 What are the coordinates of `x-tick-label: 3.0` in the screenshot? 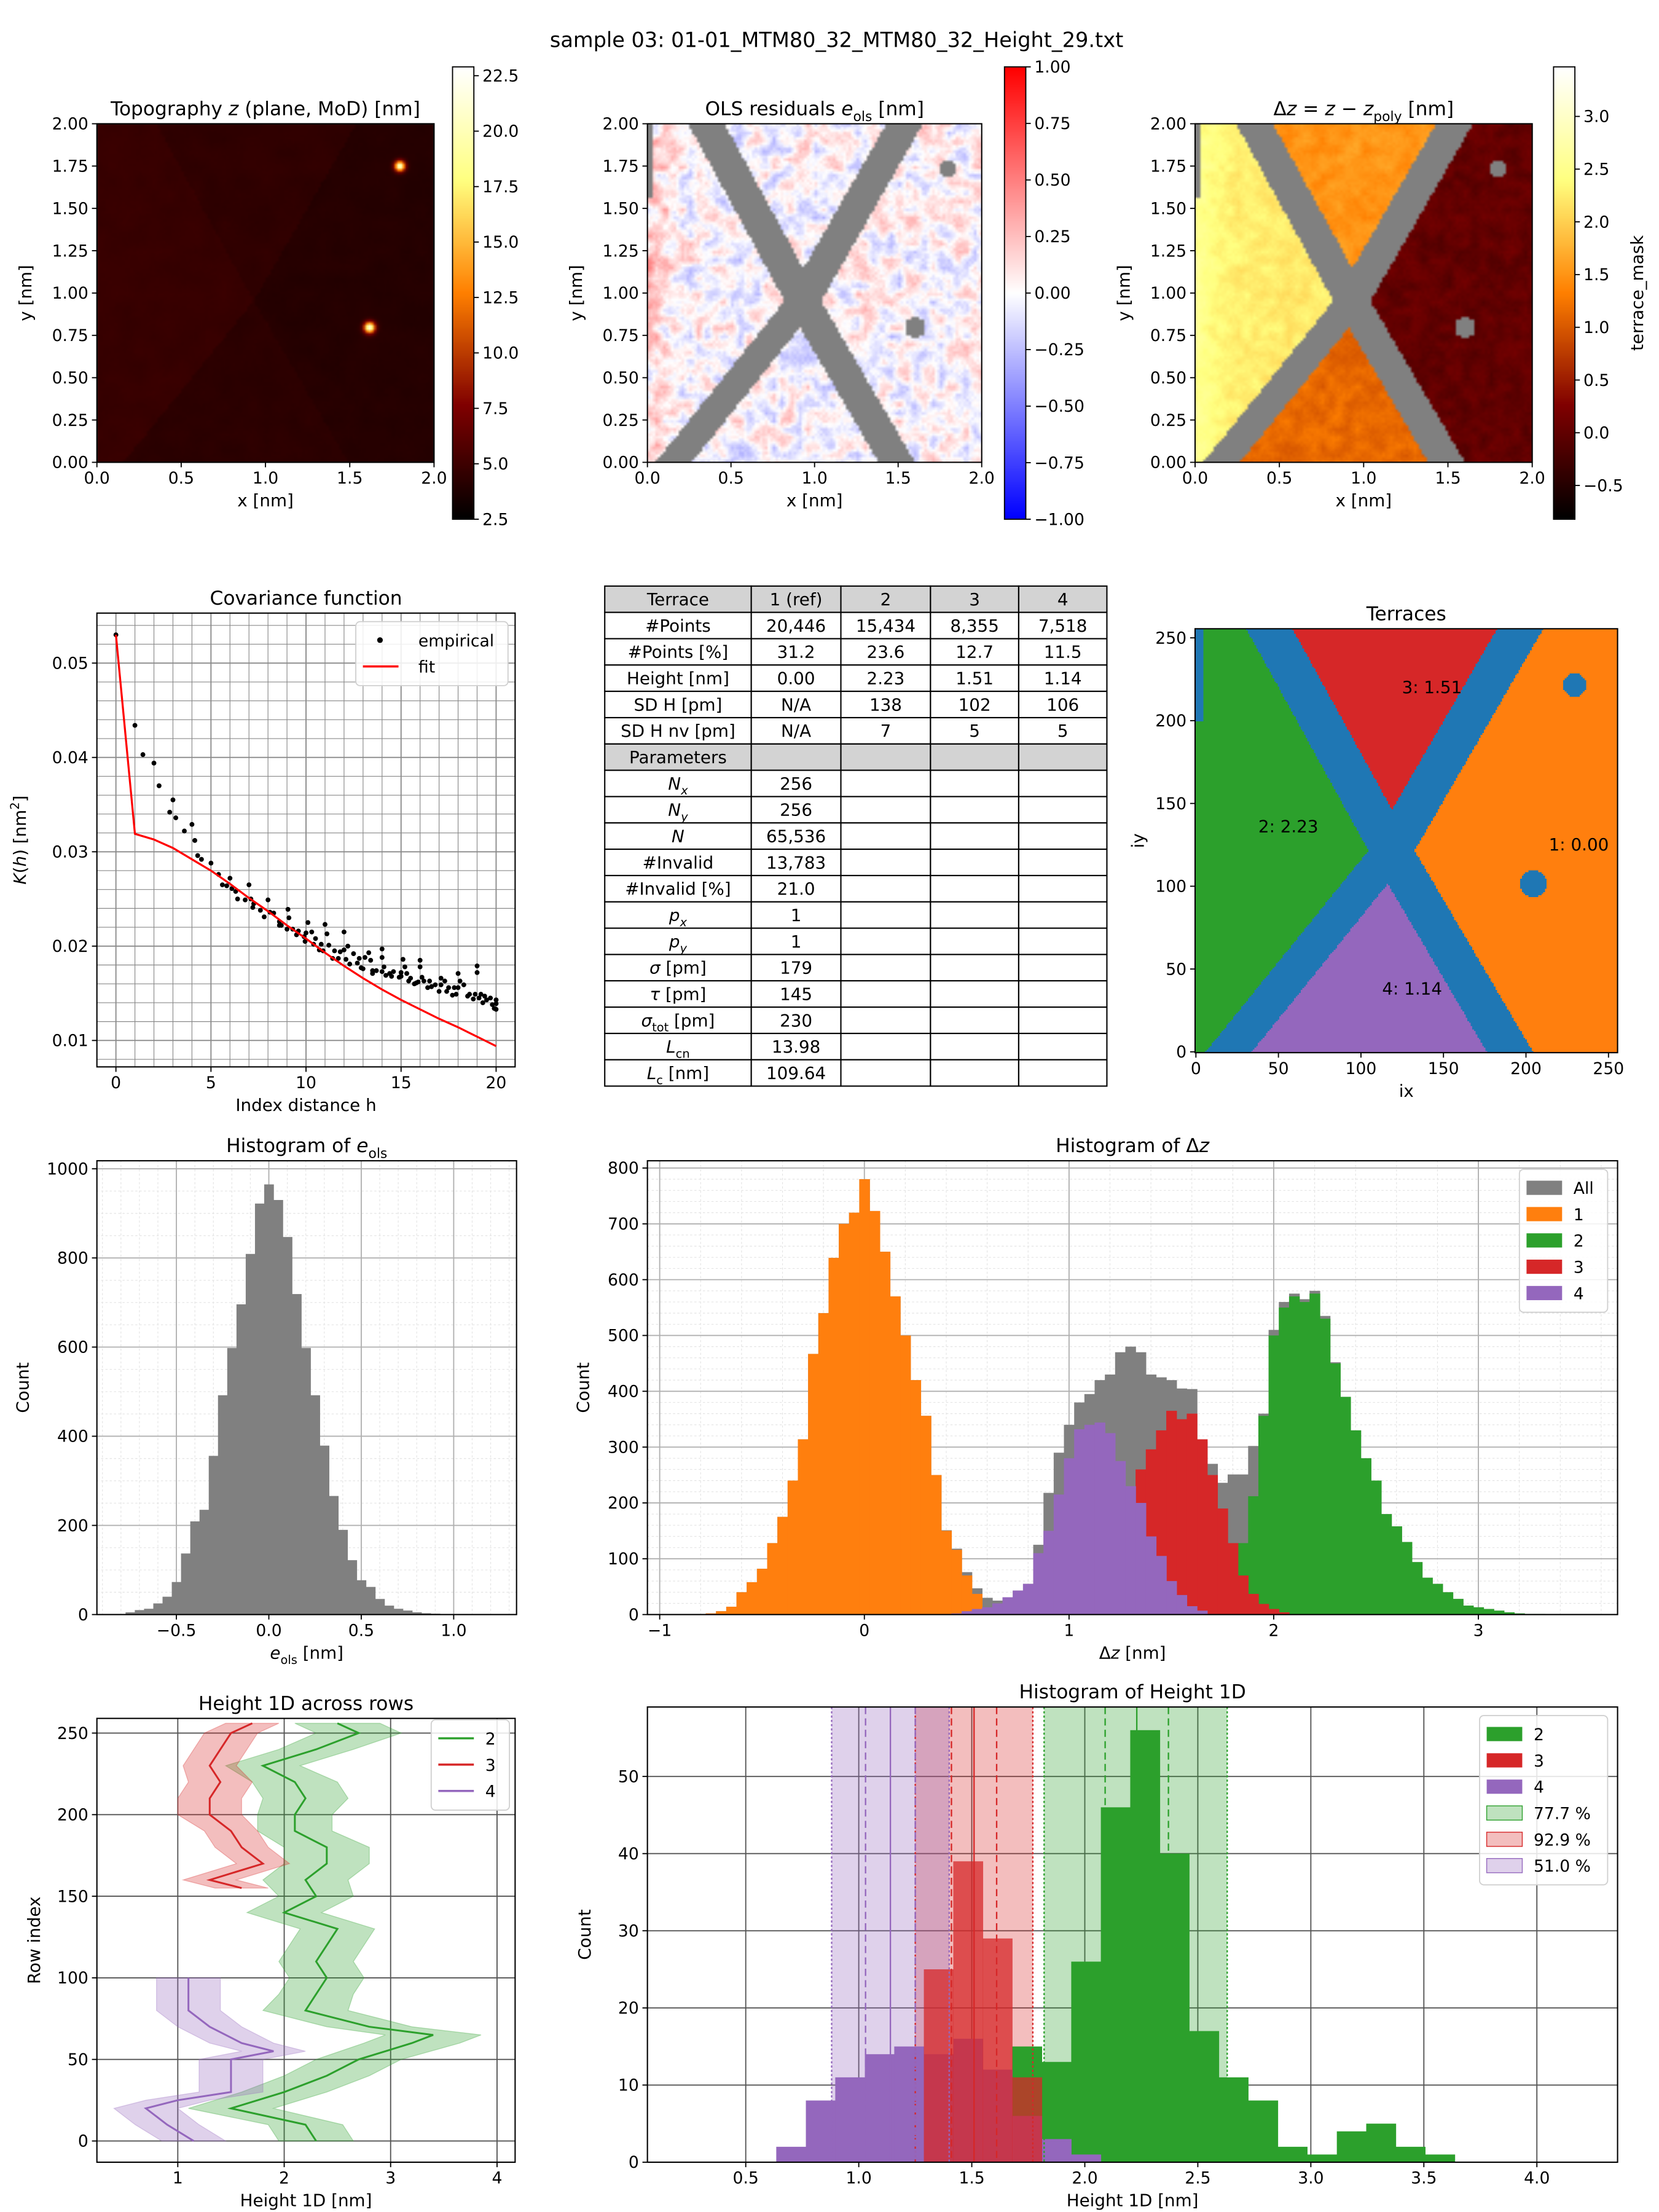 It's located at (1311, 2178).